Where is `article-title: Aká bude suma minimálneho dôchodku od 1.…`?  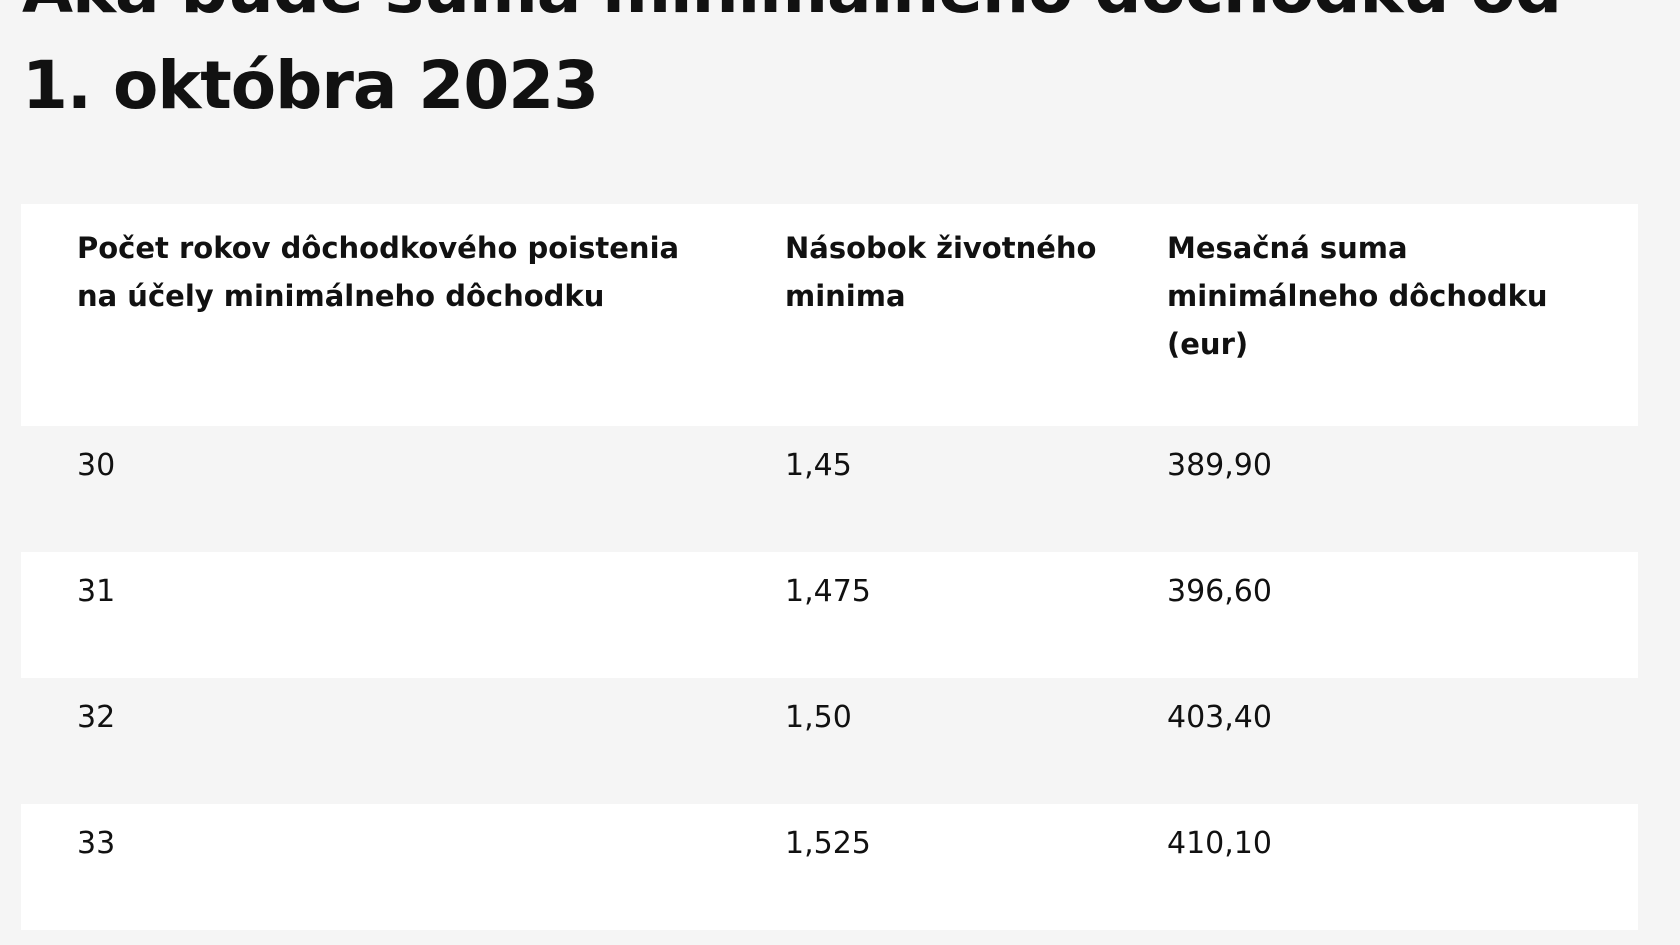 article-title: Aká bude suma minimálneho dôchodku od 1.… is located at coordinates (792, 62).